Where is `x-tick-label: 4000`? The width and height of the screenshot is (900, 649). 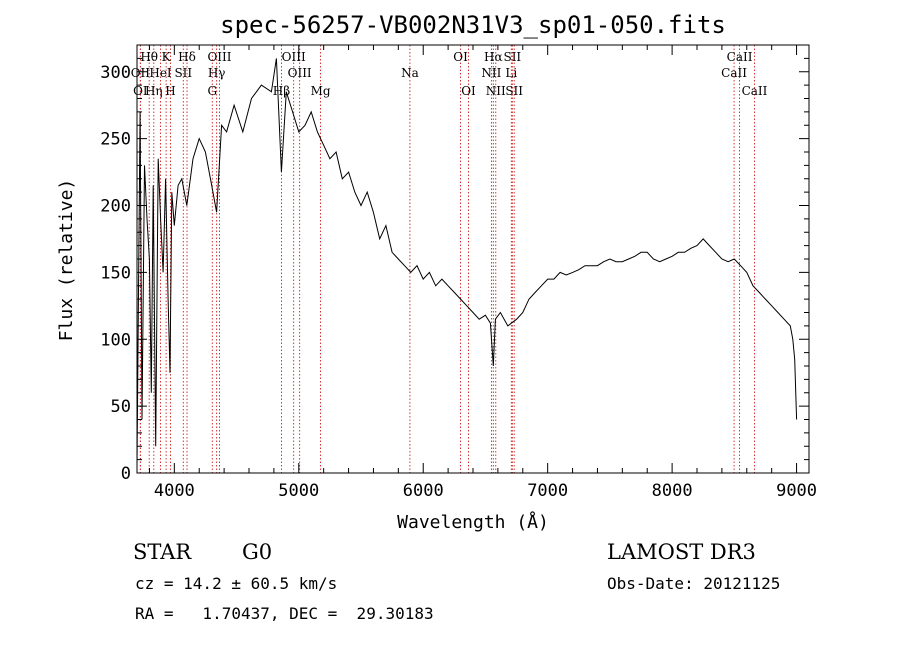
x-tick-label: 4000 is located at coordinates (174, 491).